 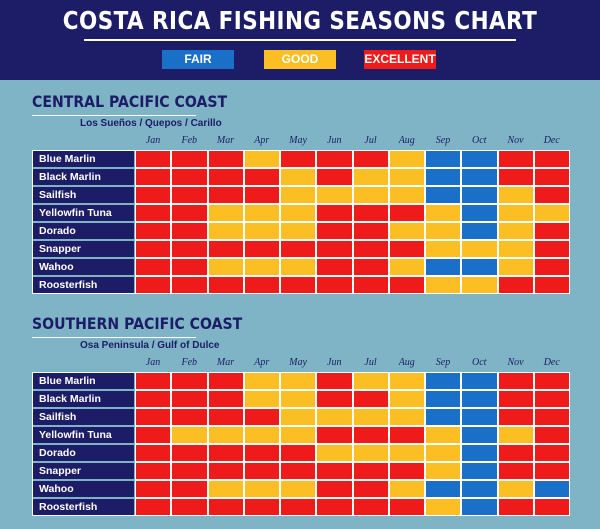 I want to click on section-subtitle: Los Sueños / Quepos / Carillo, so click(x=151, y=123).